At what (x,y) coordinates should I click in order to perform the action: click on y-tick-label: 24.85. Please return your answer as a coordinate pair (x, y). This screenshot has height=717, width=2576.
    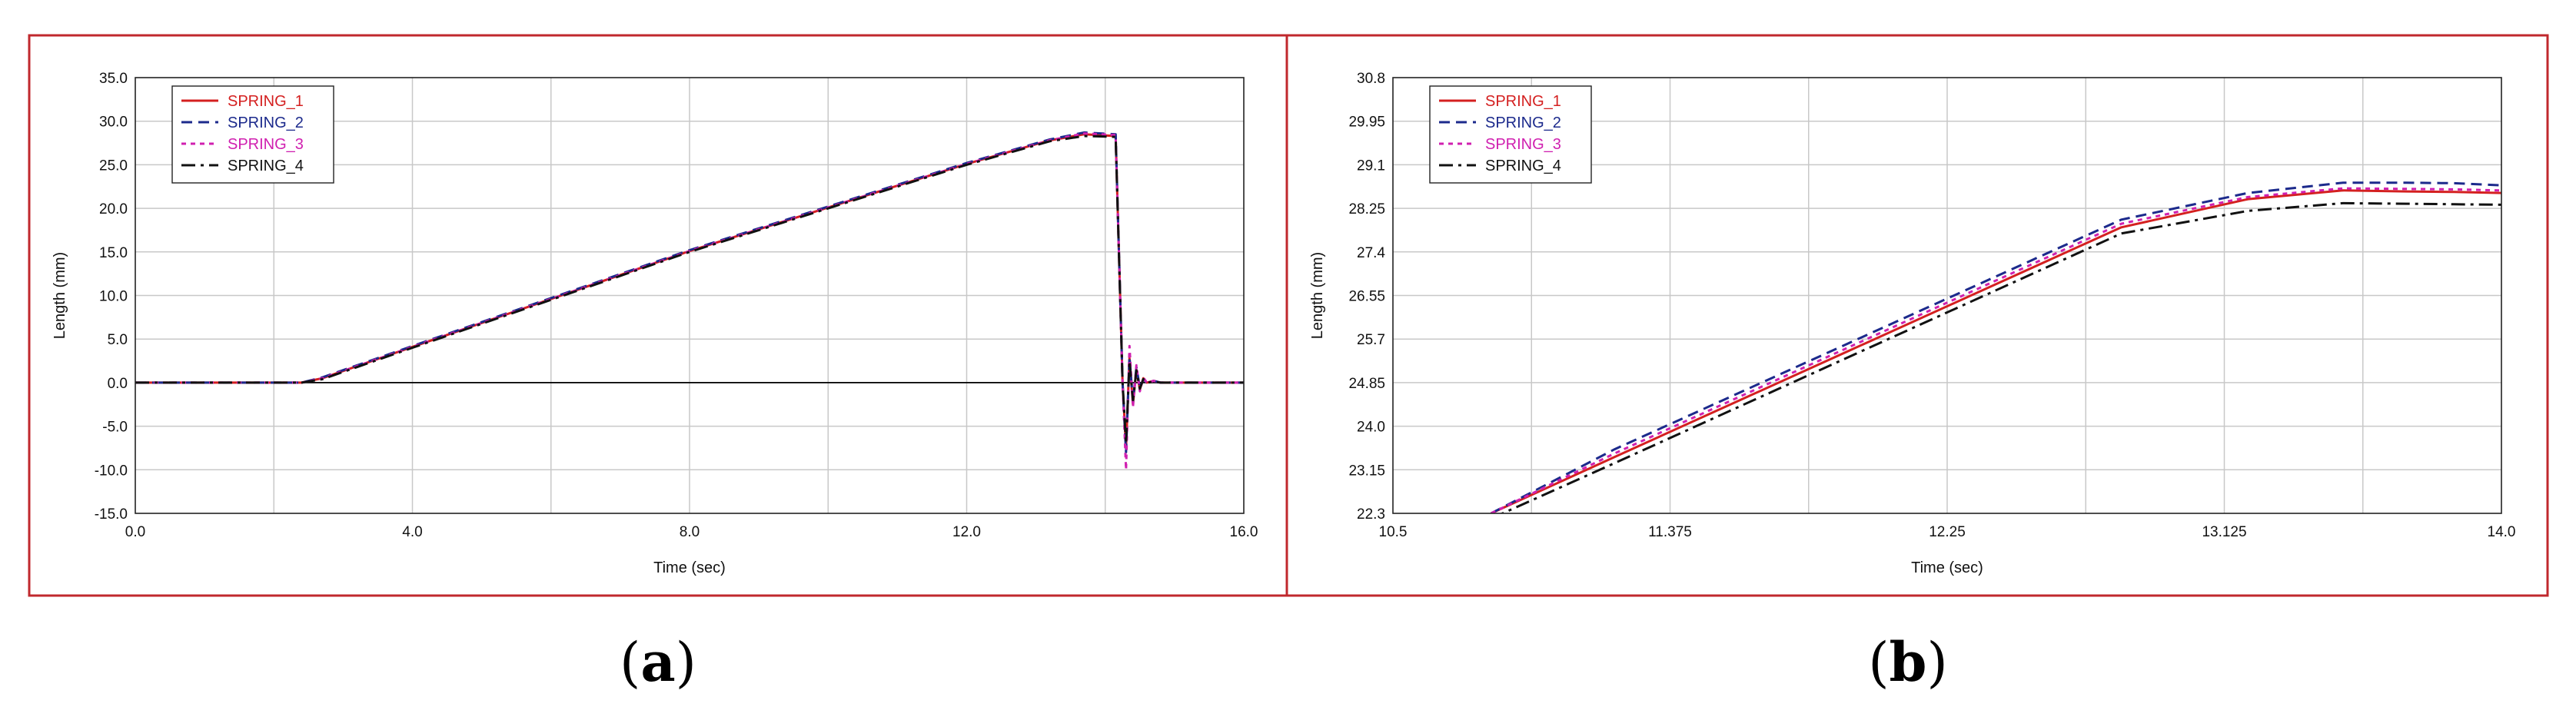
    Looking at the image, I should click on (1366, 384).